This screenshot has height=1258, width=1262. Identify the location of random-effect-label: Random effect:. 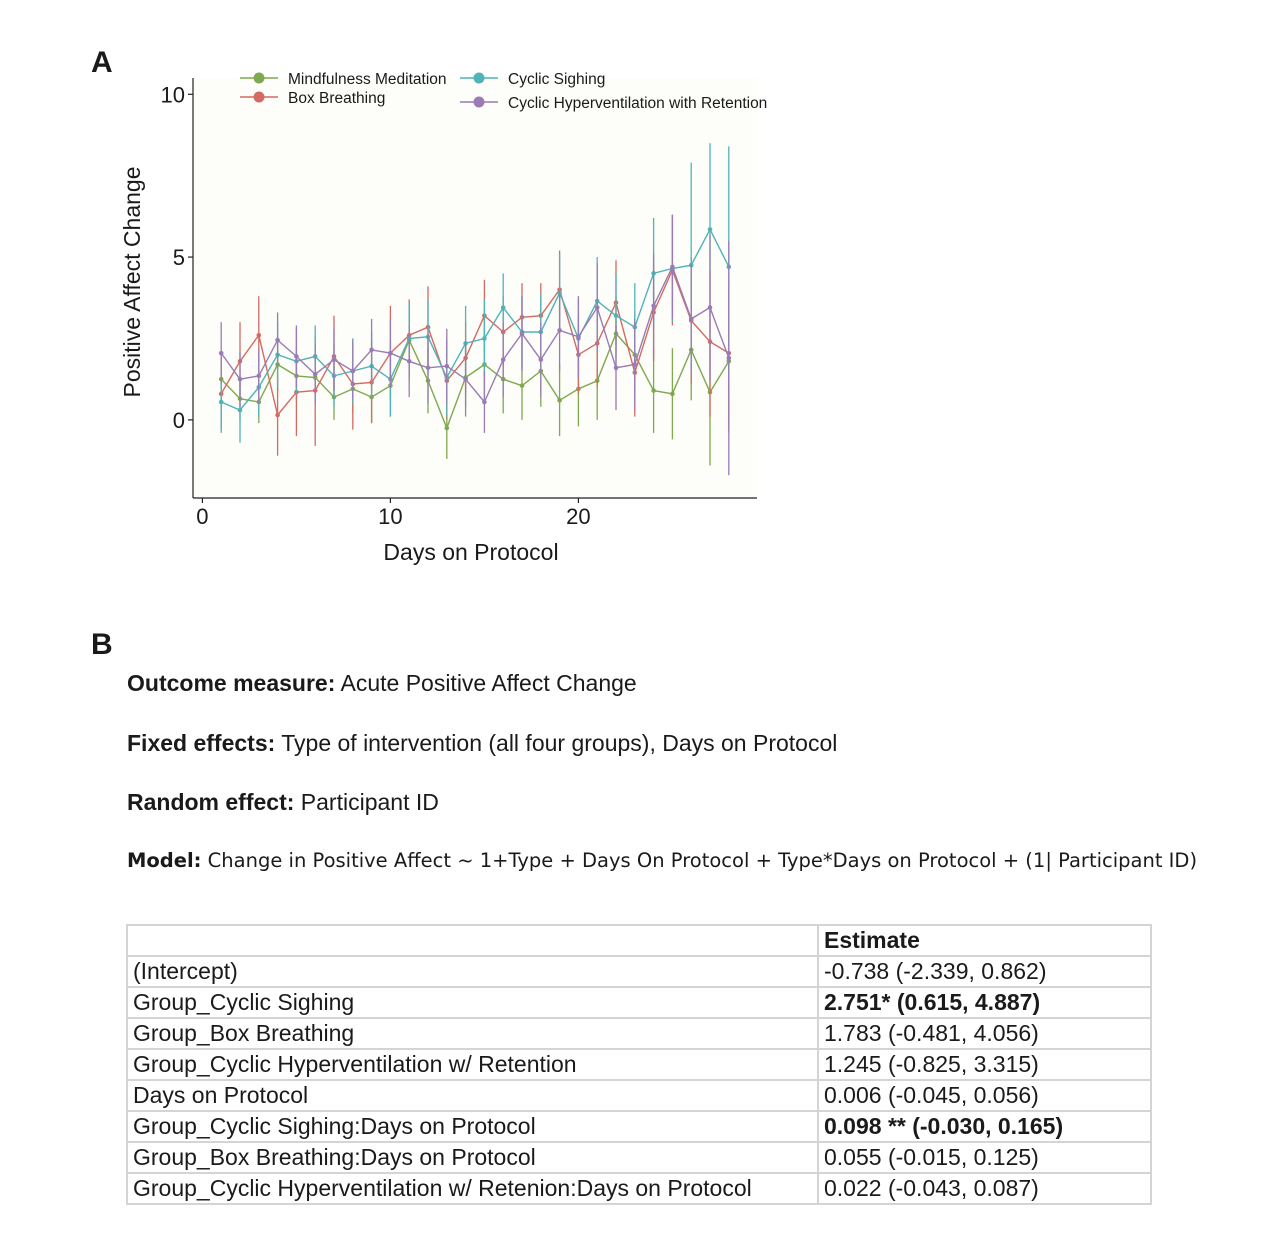
(211, 802).